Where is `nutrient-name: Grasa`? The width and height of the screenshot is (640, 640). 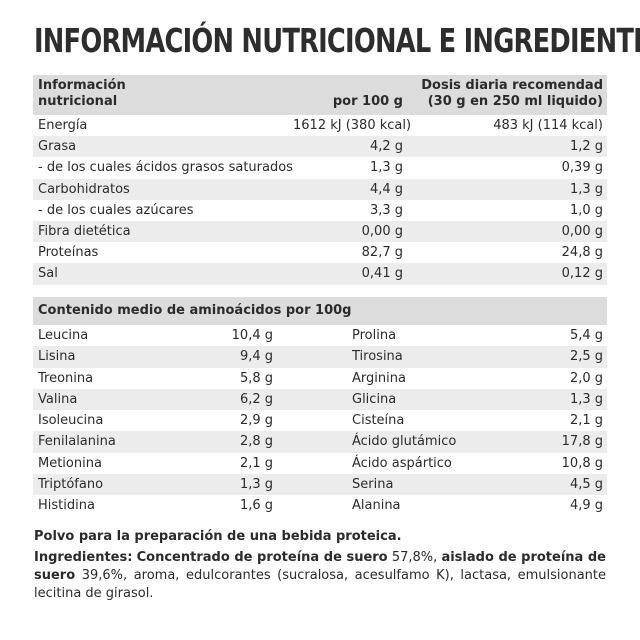
nutrient-name: Grasa is located at coordinates (57, 147).